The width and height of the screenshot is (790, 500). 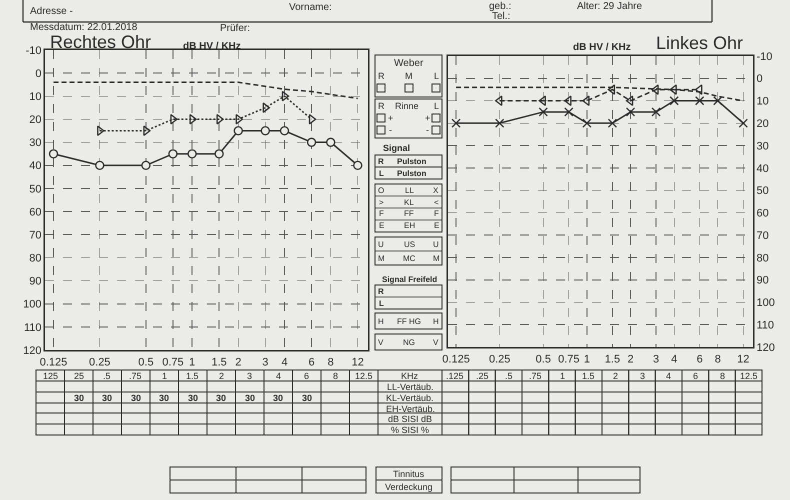 What do you see at coordinates (101, 42) in the screenshot?
I see `chart-title: Rechtes Ohr` at bounding box center [101, 42].